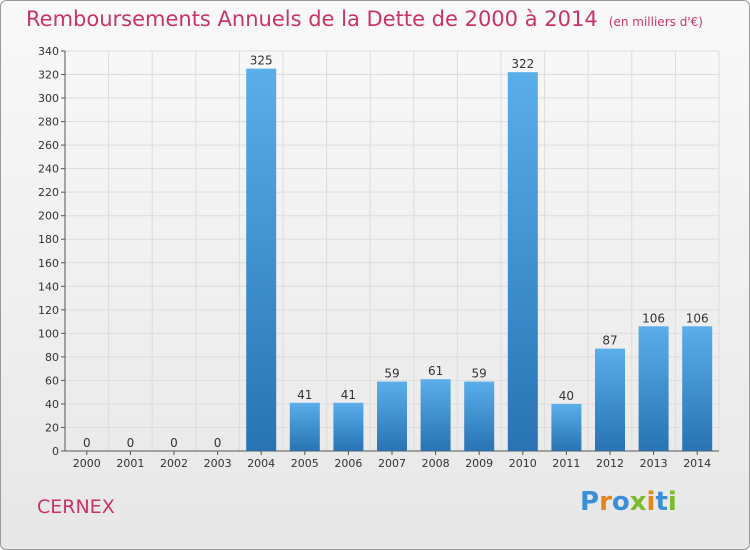  I want to click on x-tick-label: 2002, so click(174, 463).